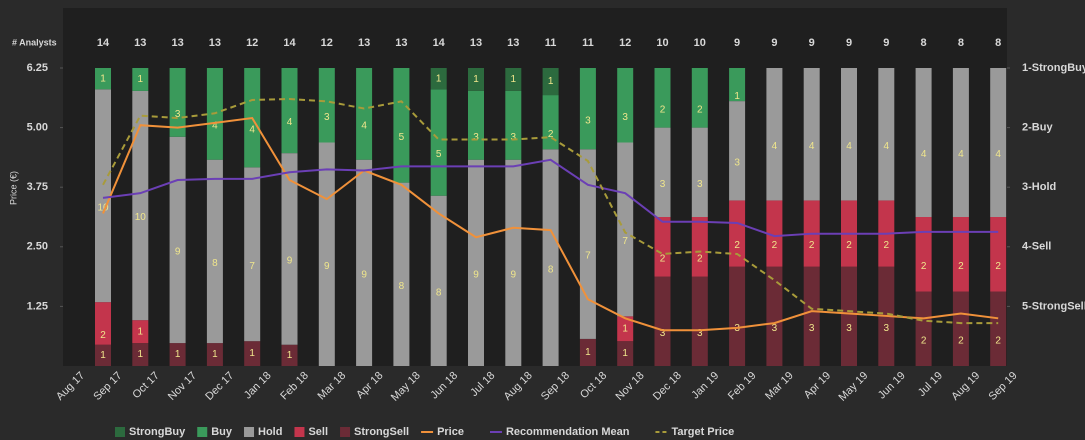 This screenshot has width=1085, height=440. I want to click on y2-tick-label: 4-Sell, so click(1036, 247).